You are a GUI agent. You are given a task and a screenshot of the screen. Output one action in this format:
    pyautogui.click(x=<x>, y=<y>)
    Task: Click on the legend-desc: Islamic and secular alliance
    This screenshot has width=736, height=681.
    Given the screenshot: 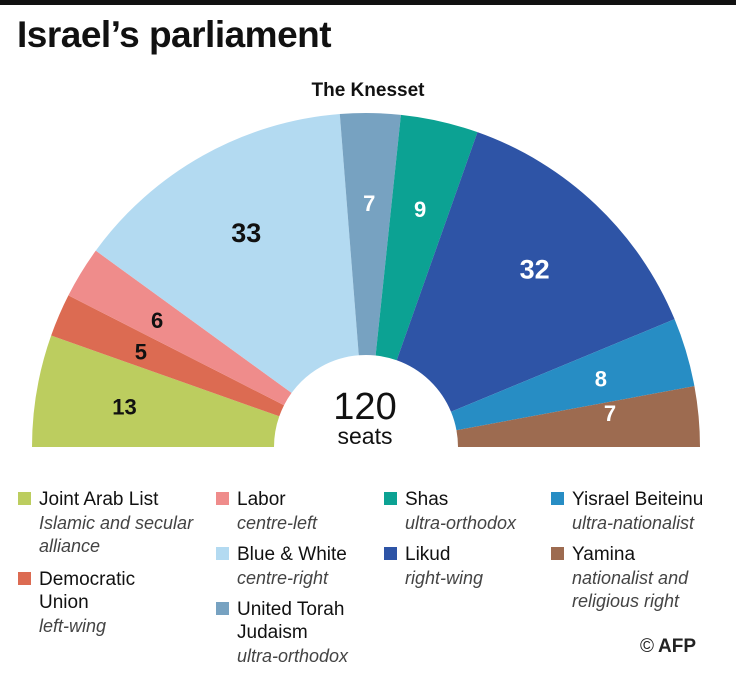 What is the action you would take?
    pyautogui.click(x=116, y=534)
    